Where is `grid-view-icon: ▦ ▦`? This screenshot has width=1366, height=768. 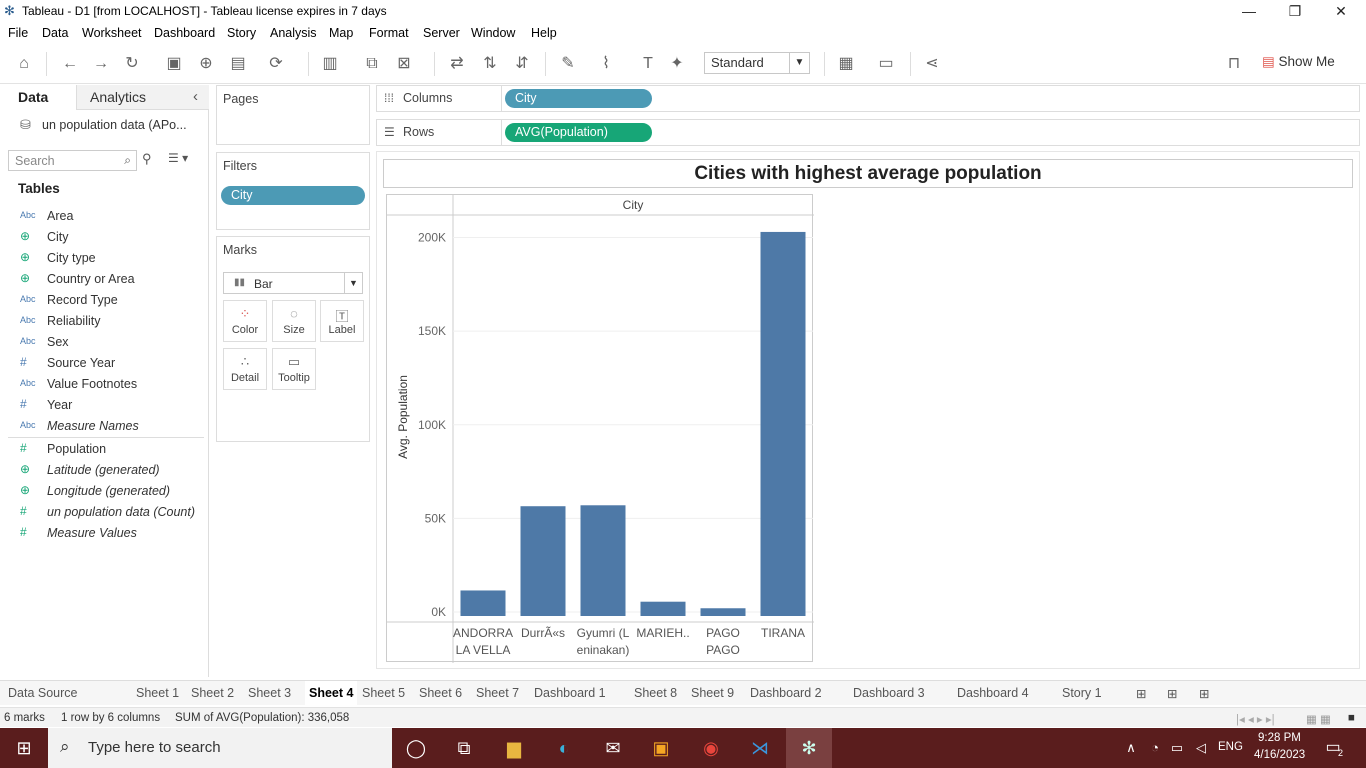
grid-view-icon: ▦ ▦ is located at coordinates (1318, 720).